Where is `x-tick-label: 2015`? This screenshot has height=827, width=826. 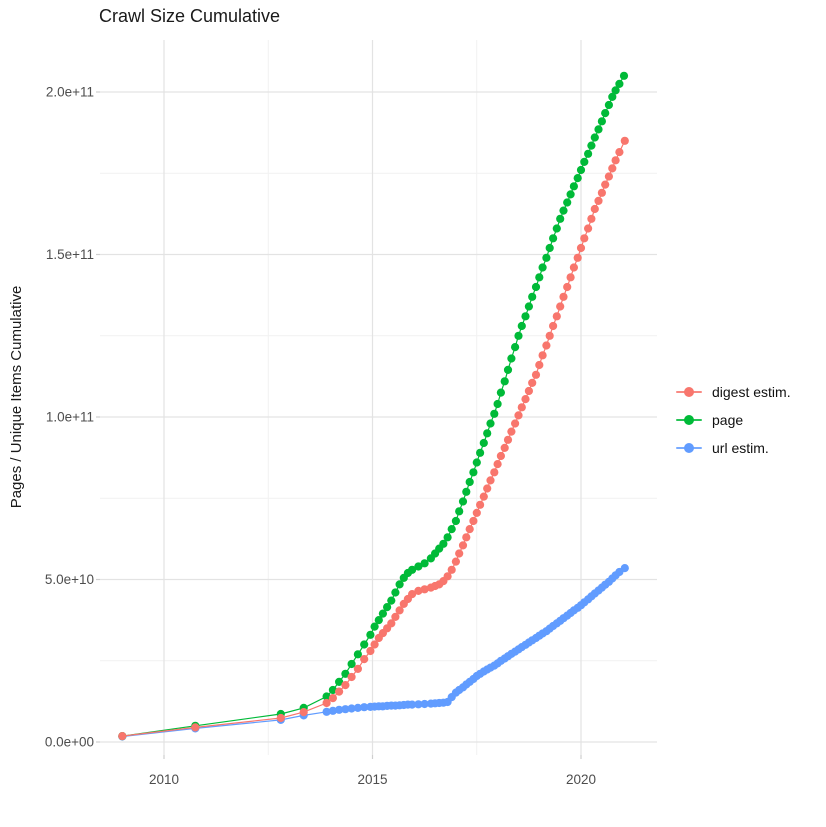
x-tick-label: 2015 is located at coordinates (372, 779).